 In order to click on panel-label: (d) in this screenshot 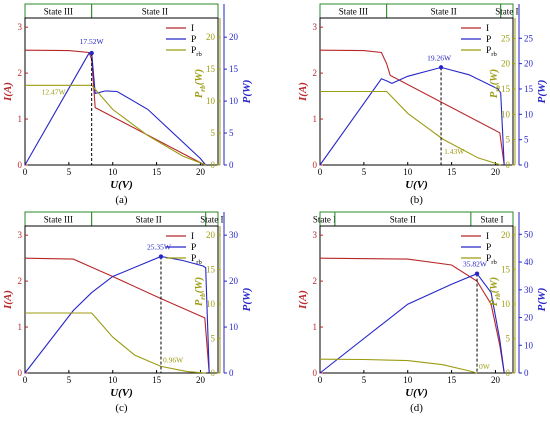, I will do `click(416, 408)`.